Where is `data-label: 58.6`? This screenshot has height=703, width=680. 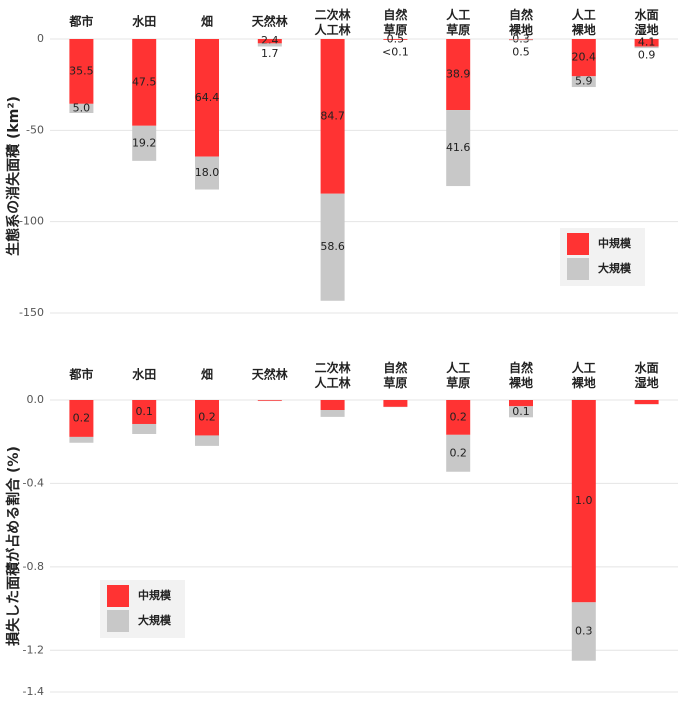 data-label: 58.6 is located at coordinates (332, 246).